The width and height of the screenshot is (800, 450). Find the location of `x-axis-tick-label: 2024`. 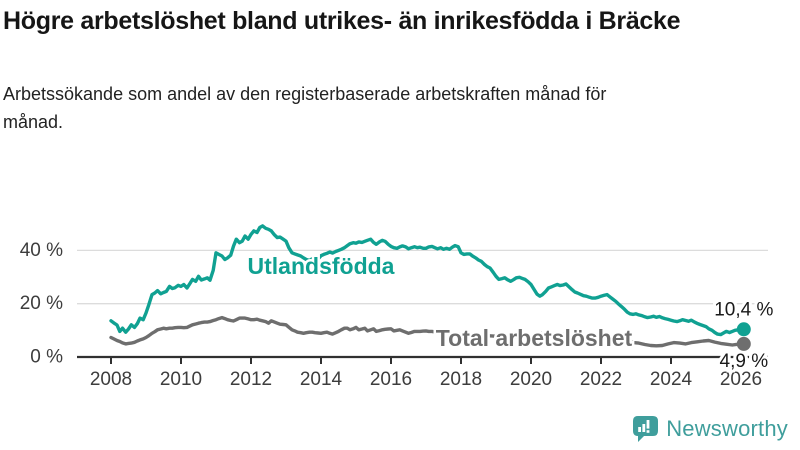

x-axis-tick-label: 2024 is located at coordinates (671, 379).